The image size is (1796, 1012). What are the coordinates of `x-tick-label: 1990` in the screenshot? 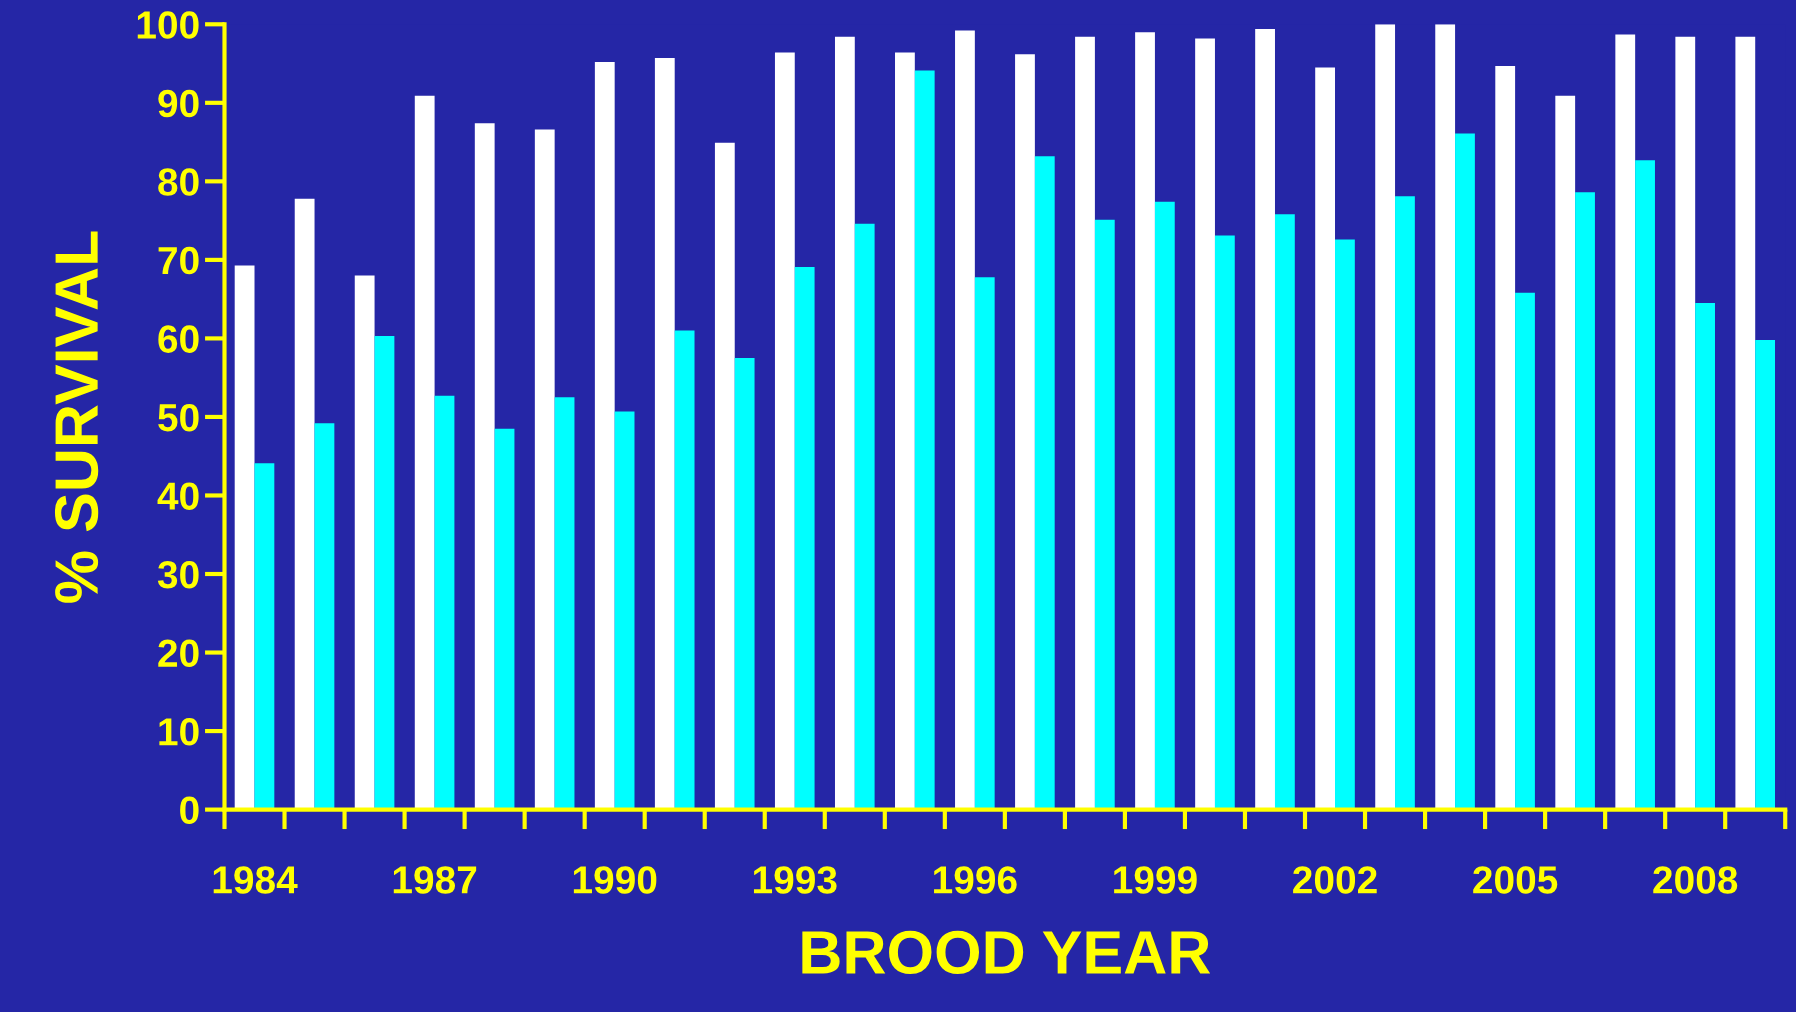 It's located at (615, 880).